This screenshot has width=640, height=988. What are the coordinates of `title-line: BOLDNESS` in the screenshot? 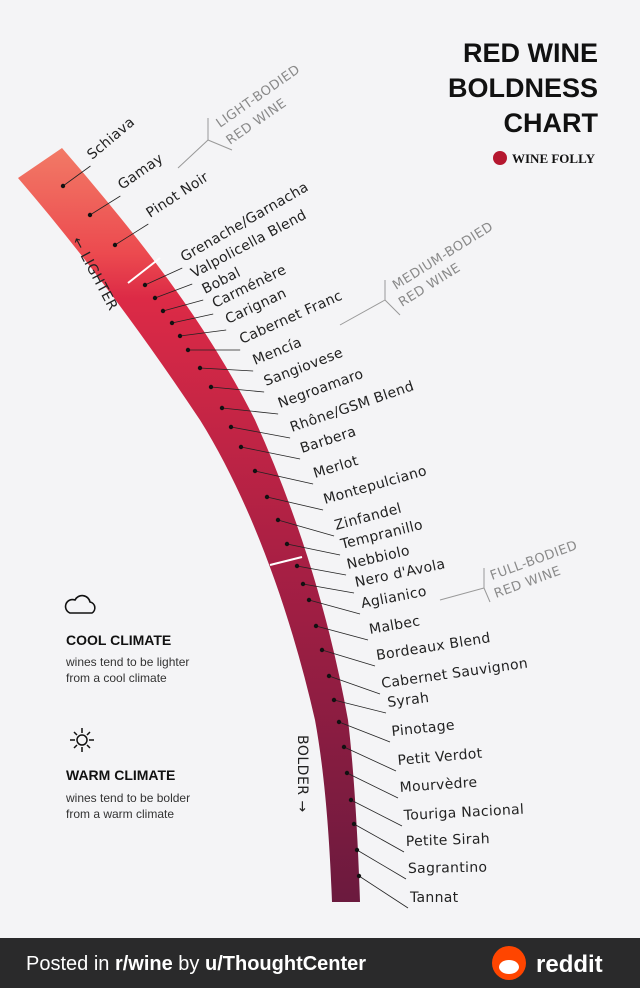 It's located at (523, 88).